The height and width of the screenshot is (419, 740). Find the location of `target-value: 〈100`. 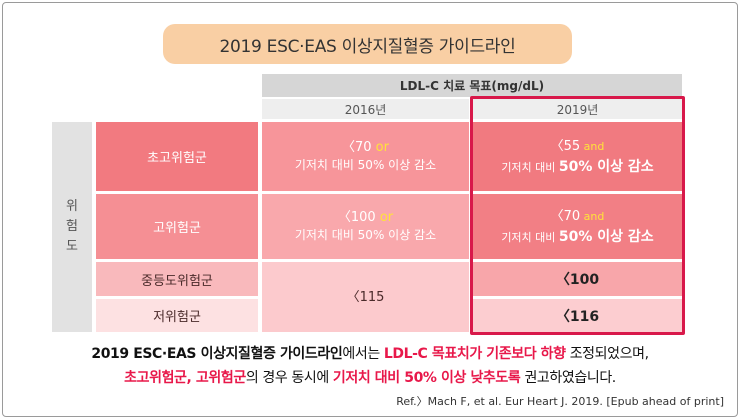

target-value: 〈100 is located at coordinates (356, 217).